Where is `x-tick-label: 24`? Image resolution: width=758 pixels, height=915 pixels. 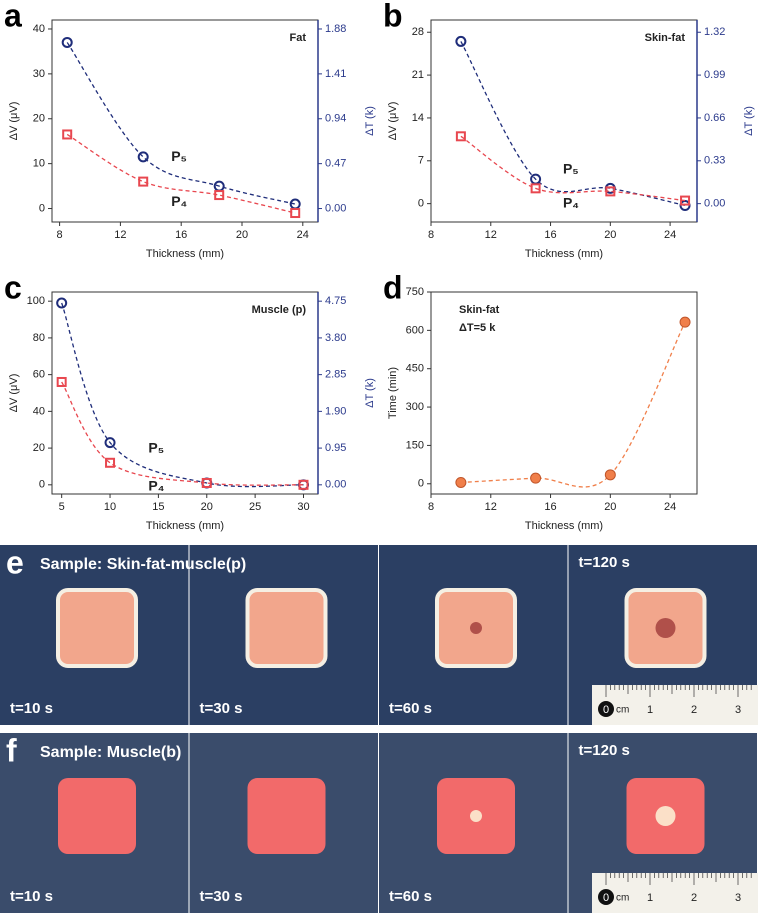 x-tick-label: 24 is located at coordinates (670, 507).